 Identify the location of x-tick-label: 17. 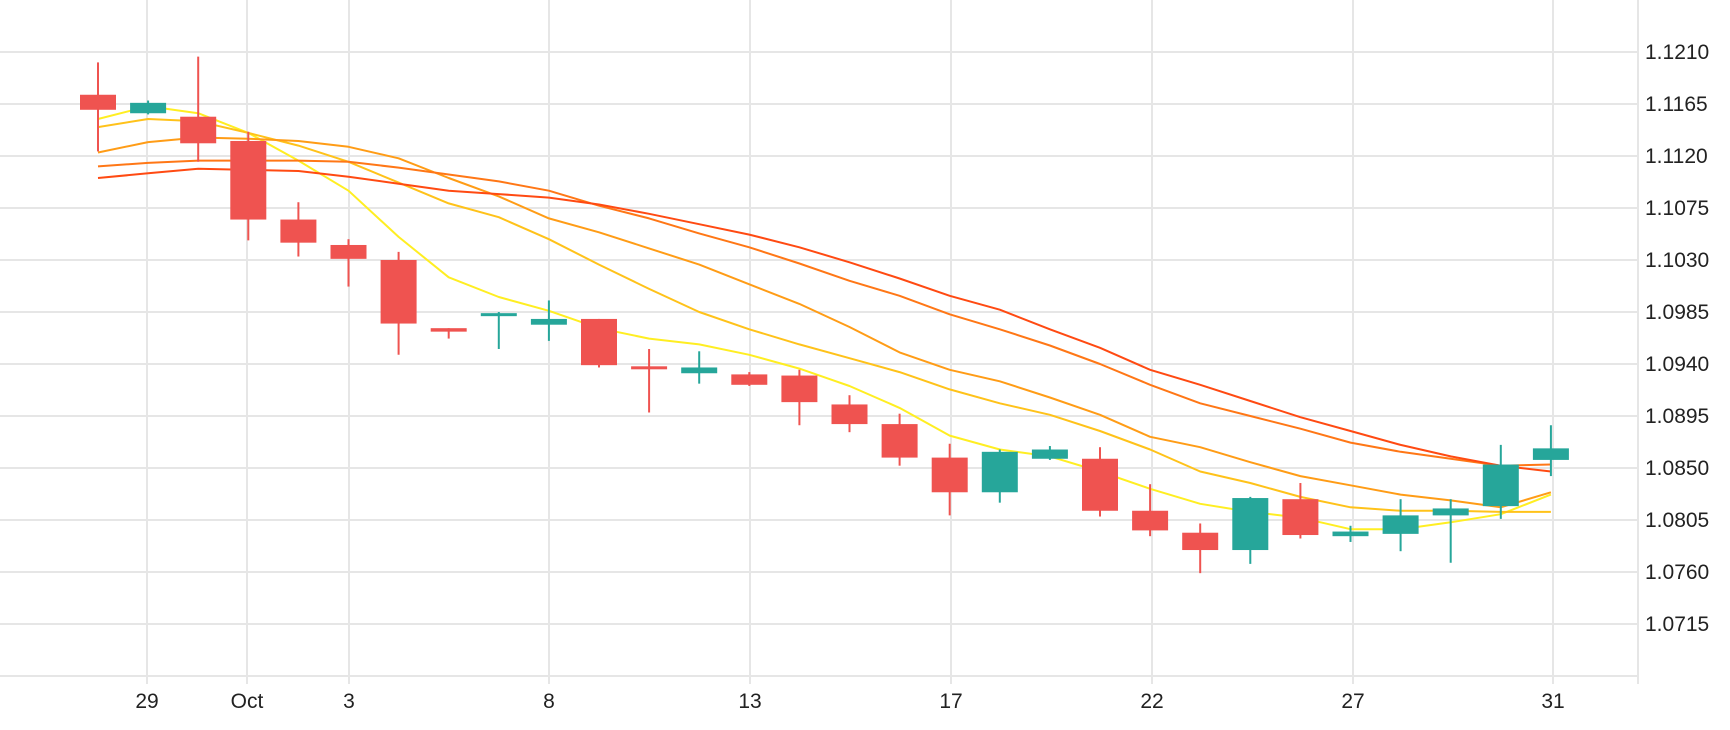
(950, 701).